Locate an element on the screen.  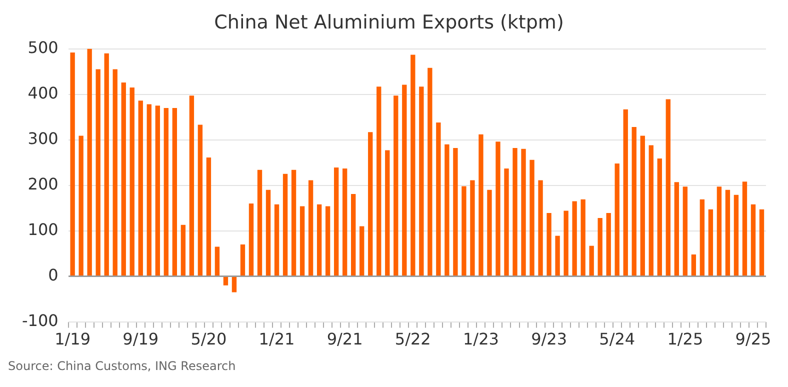
x-tick-label: 1/19 is located at coordinates (72, 339).